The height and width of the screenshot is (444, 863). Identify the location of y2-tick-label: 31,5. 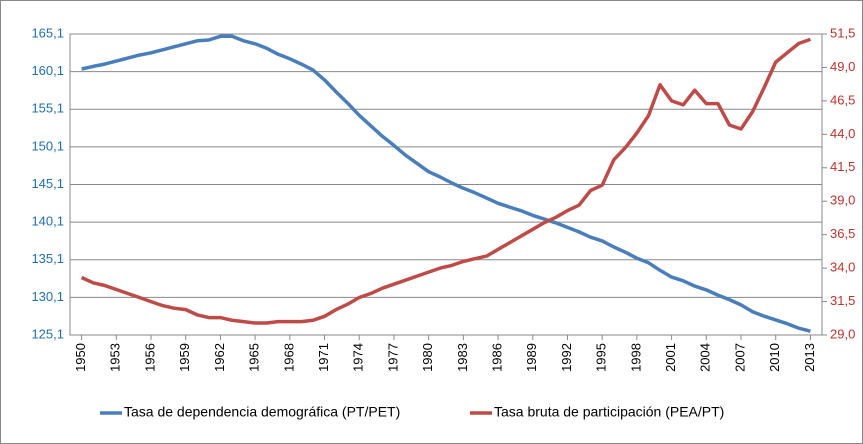
(842, 300).